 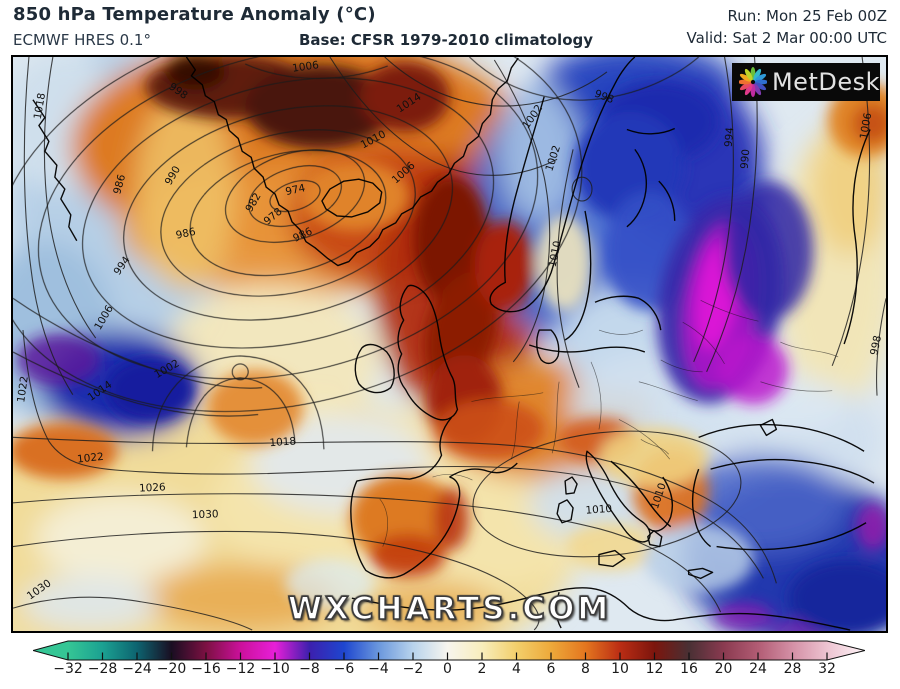 I want to click on colorbar-tick-label: −4, so click(x=378, y=669).